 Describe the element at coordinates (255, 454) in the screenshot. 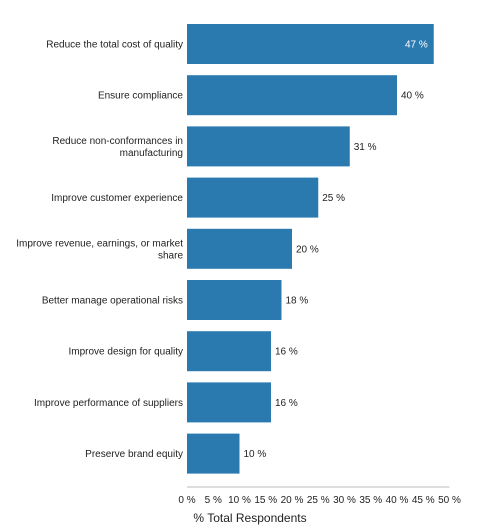

I see `value-label-9: 10 %` at that location.